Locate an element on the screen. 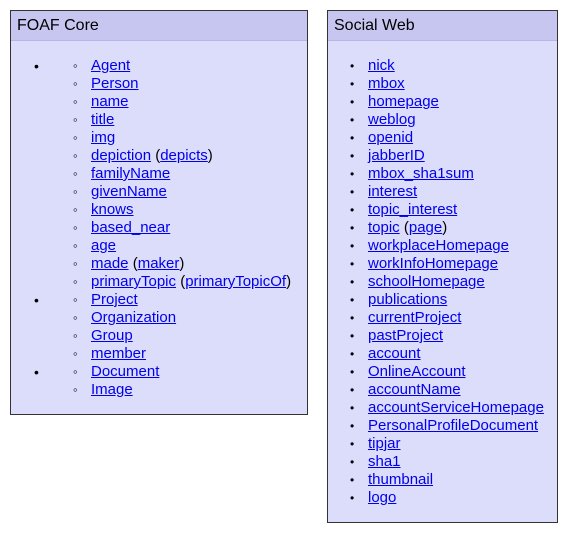 This screenshot has height=536, width=573. social-list-item: • homepage is located at coordinates (442, 102).